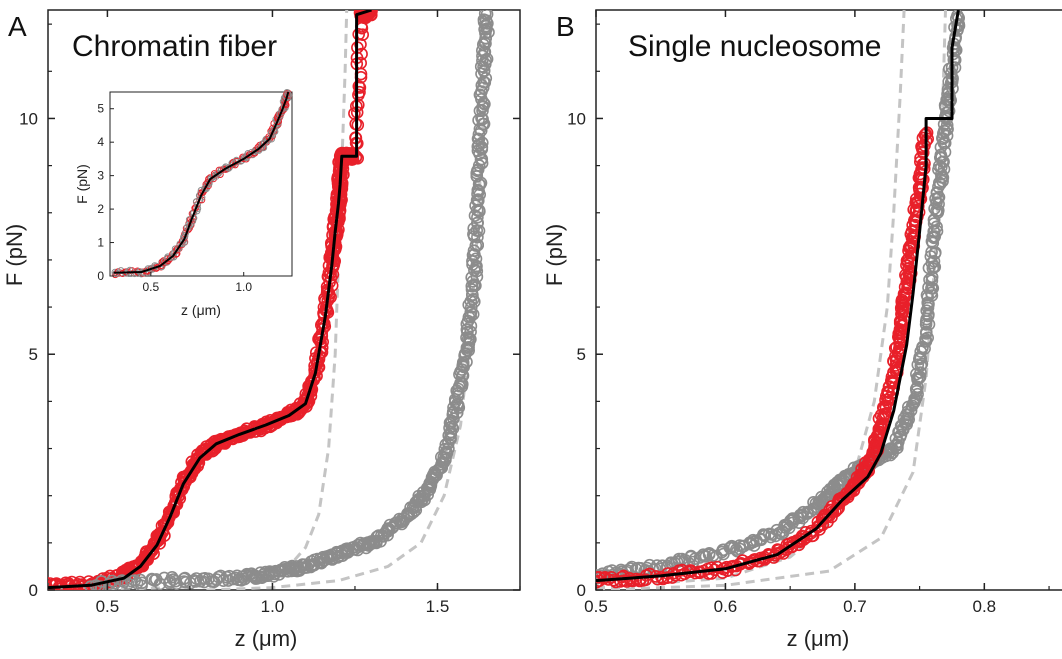 The height and width of the screenshot is (659, 1062). What do you see at coordinates (266, 638) in the screenshot?
I see `panel-a-xlabel: z (μm)` at bounding box center [266, 638].